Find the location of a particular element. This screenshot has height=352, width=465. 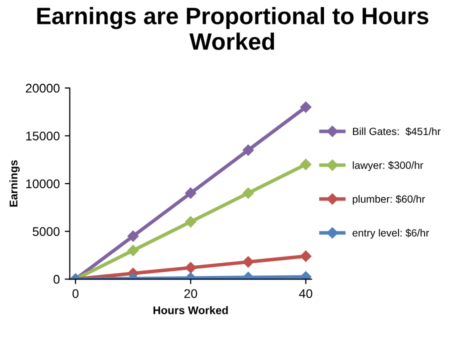

legend-label: Bill Gates: $451/hr is located at coordinates (397, 131).